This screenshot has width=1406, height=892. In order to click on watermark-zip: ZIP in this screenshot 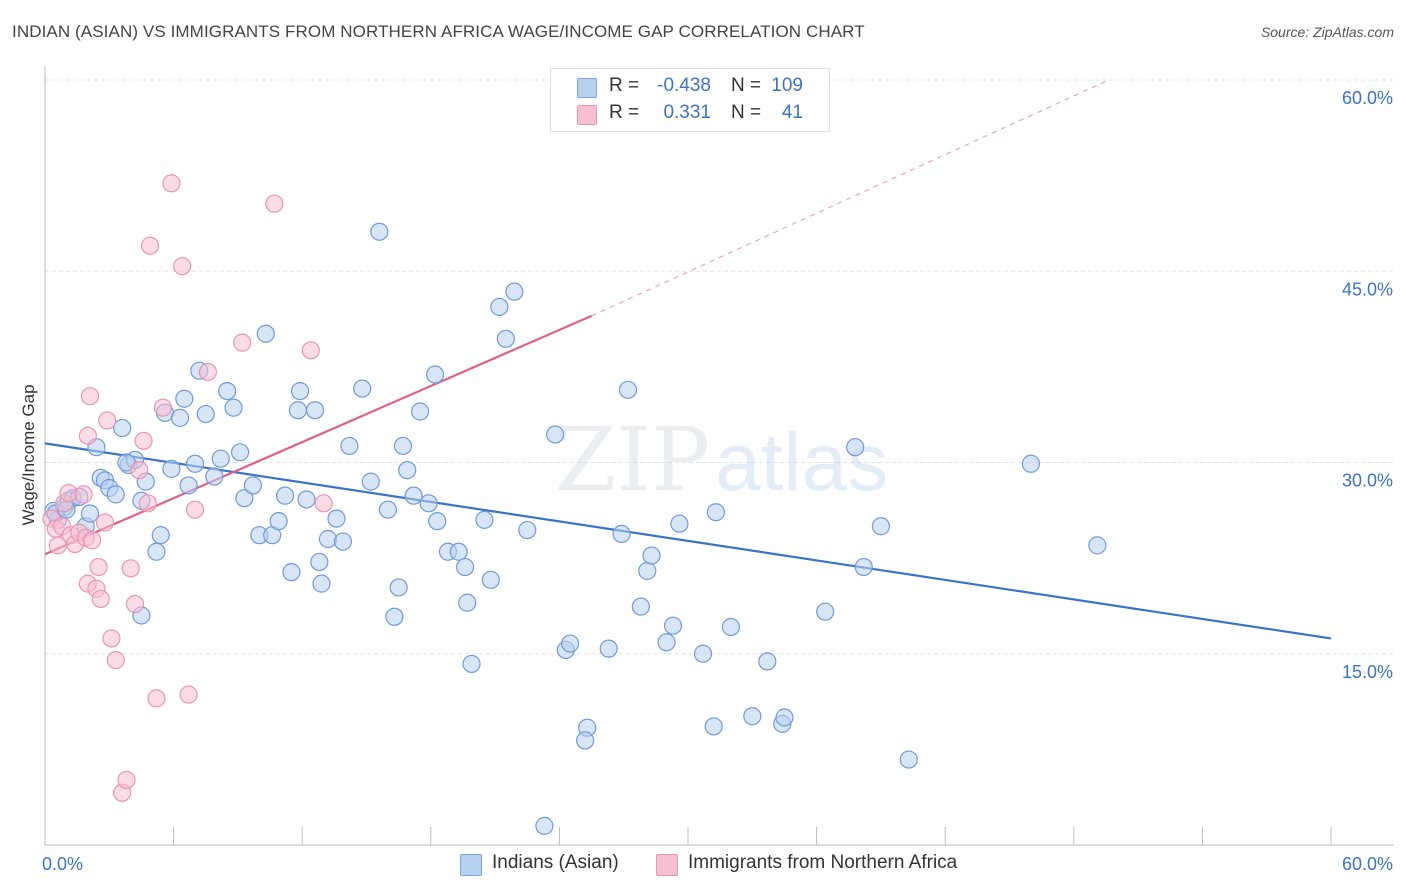, I will do `click(632, 459)`.